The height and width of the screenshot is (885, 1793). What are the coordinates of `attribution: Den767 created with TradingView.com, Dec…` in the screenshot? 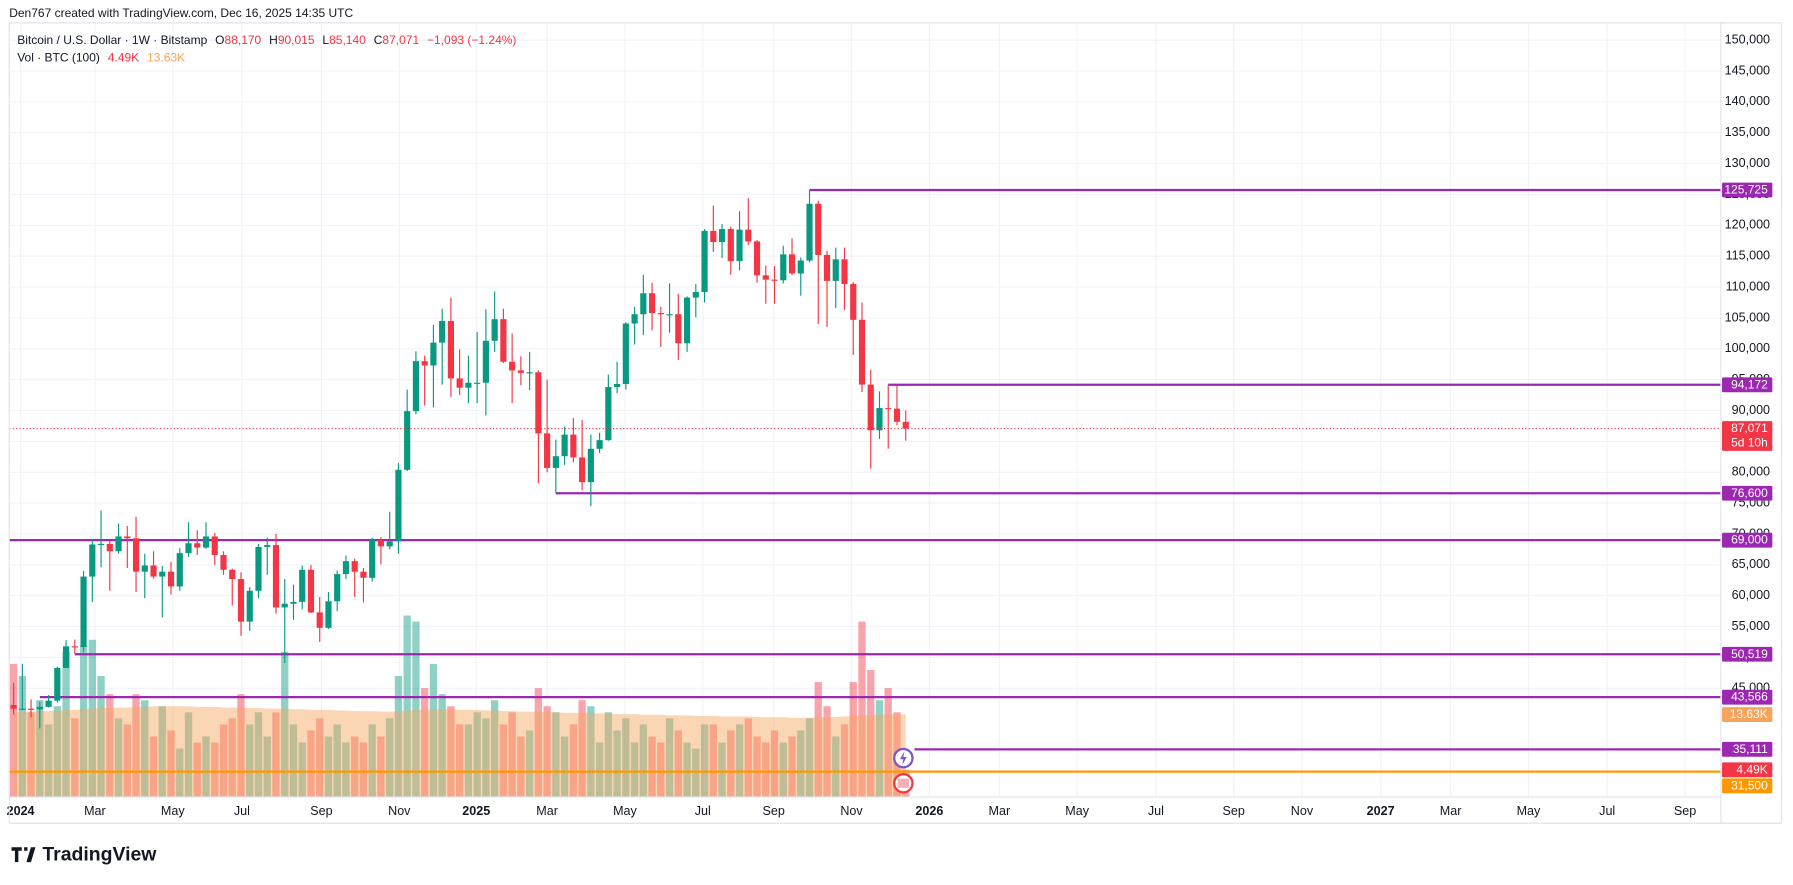 It's located at (181, 13).